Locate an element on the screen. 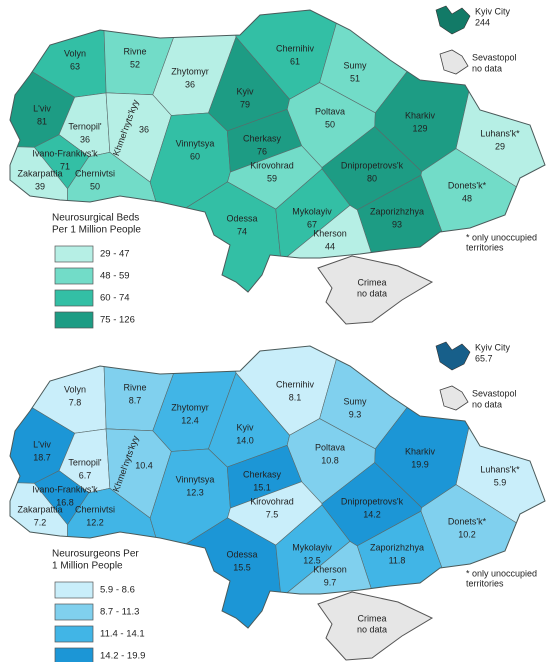 The height and width of the screenshot is (662, 553). region-value: 15.5 is located at coordinates (242, 567).